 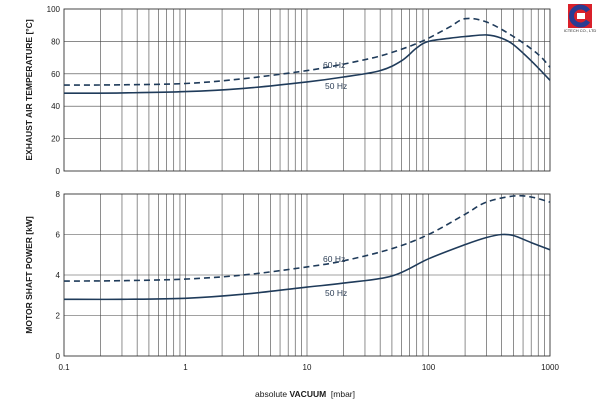 I want to click on company-logo, so click(x=580, y=22).